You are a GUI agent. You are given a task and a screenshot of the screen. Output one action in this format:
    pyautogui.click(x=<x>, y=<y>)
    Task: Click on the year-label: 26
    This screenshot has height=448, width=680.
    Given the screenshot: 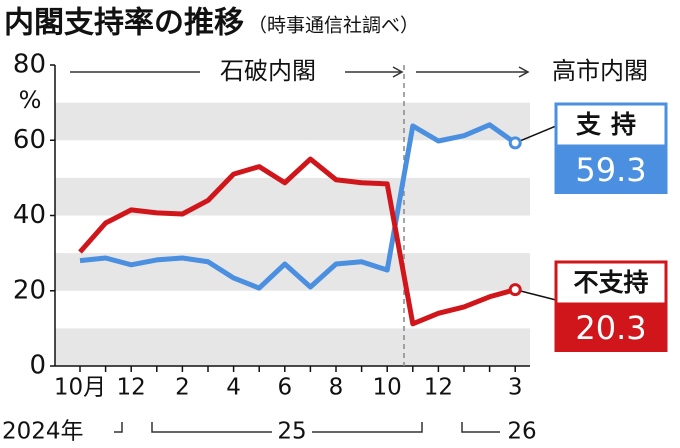 What is the action you would take?
    pyautogui.click(x=521, y=432)
    